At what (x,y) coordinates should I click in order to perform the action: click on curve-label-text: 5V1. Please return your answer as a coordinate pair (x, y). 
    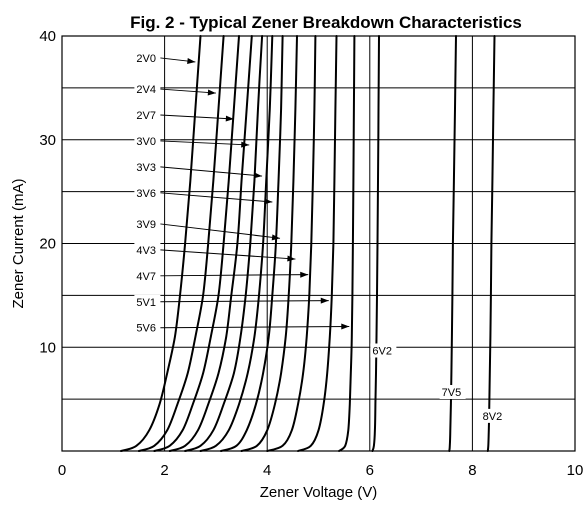
    Looking at the image, I should click on (146, 303).